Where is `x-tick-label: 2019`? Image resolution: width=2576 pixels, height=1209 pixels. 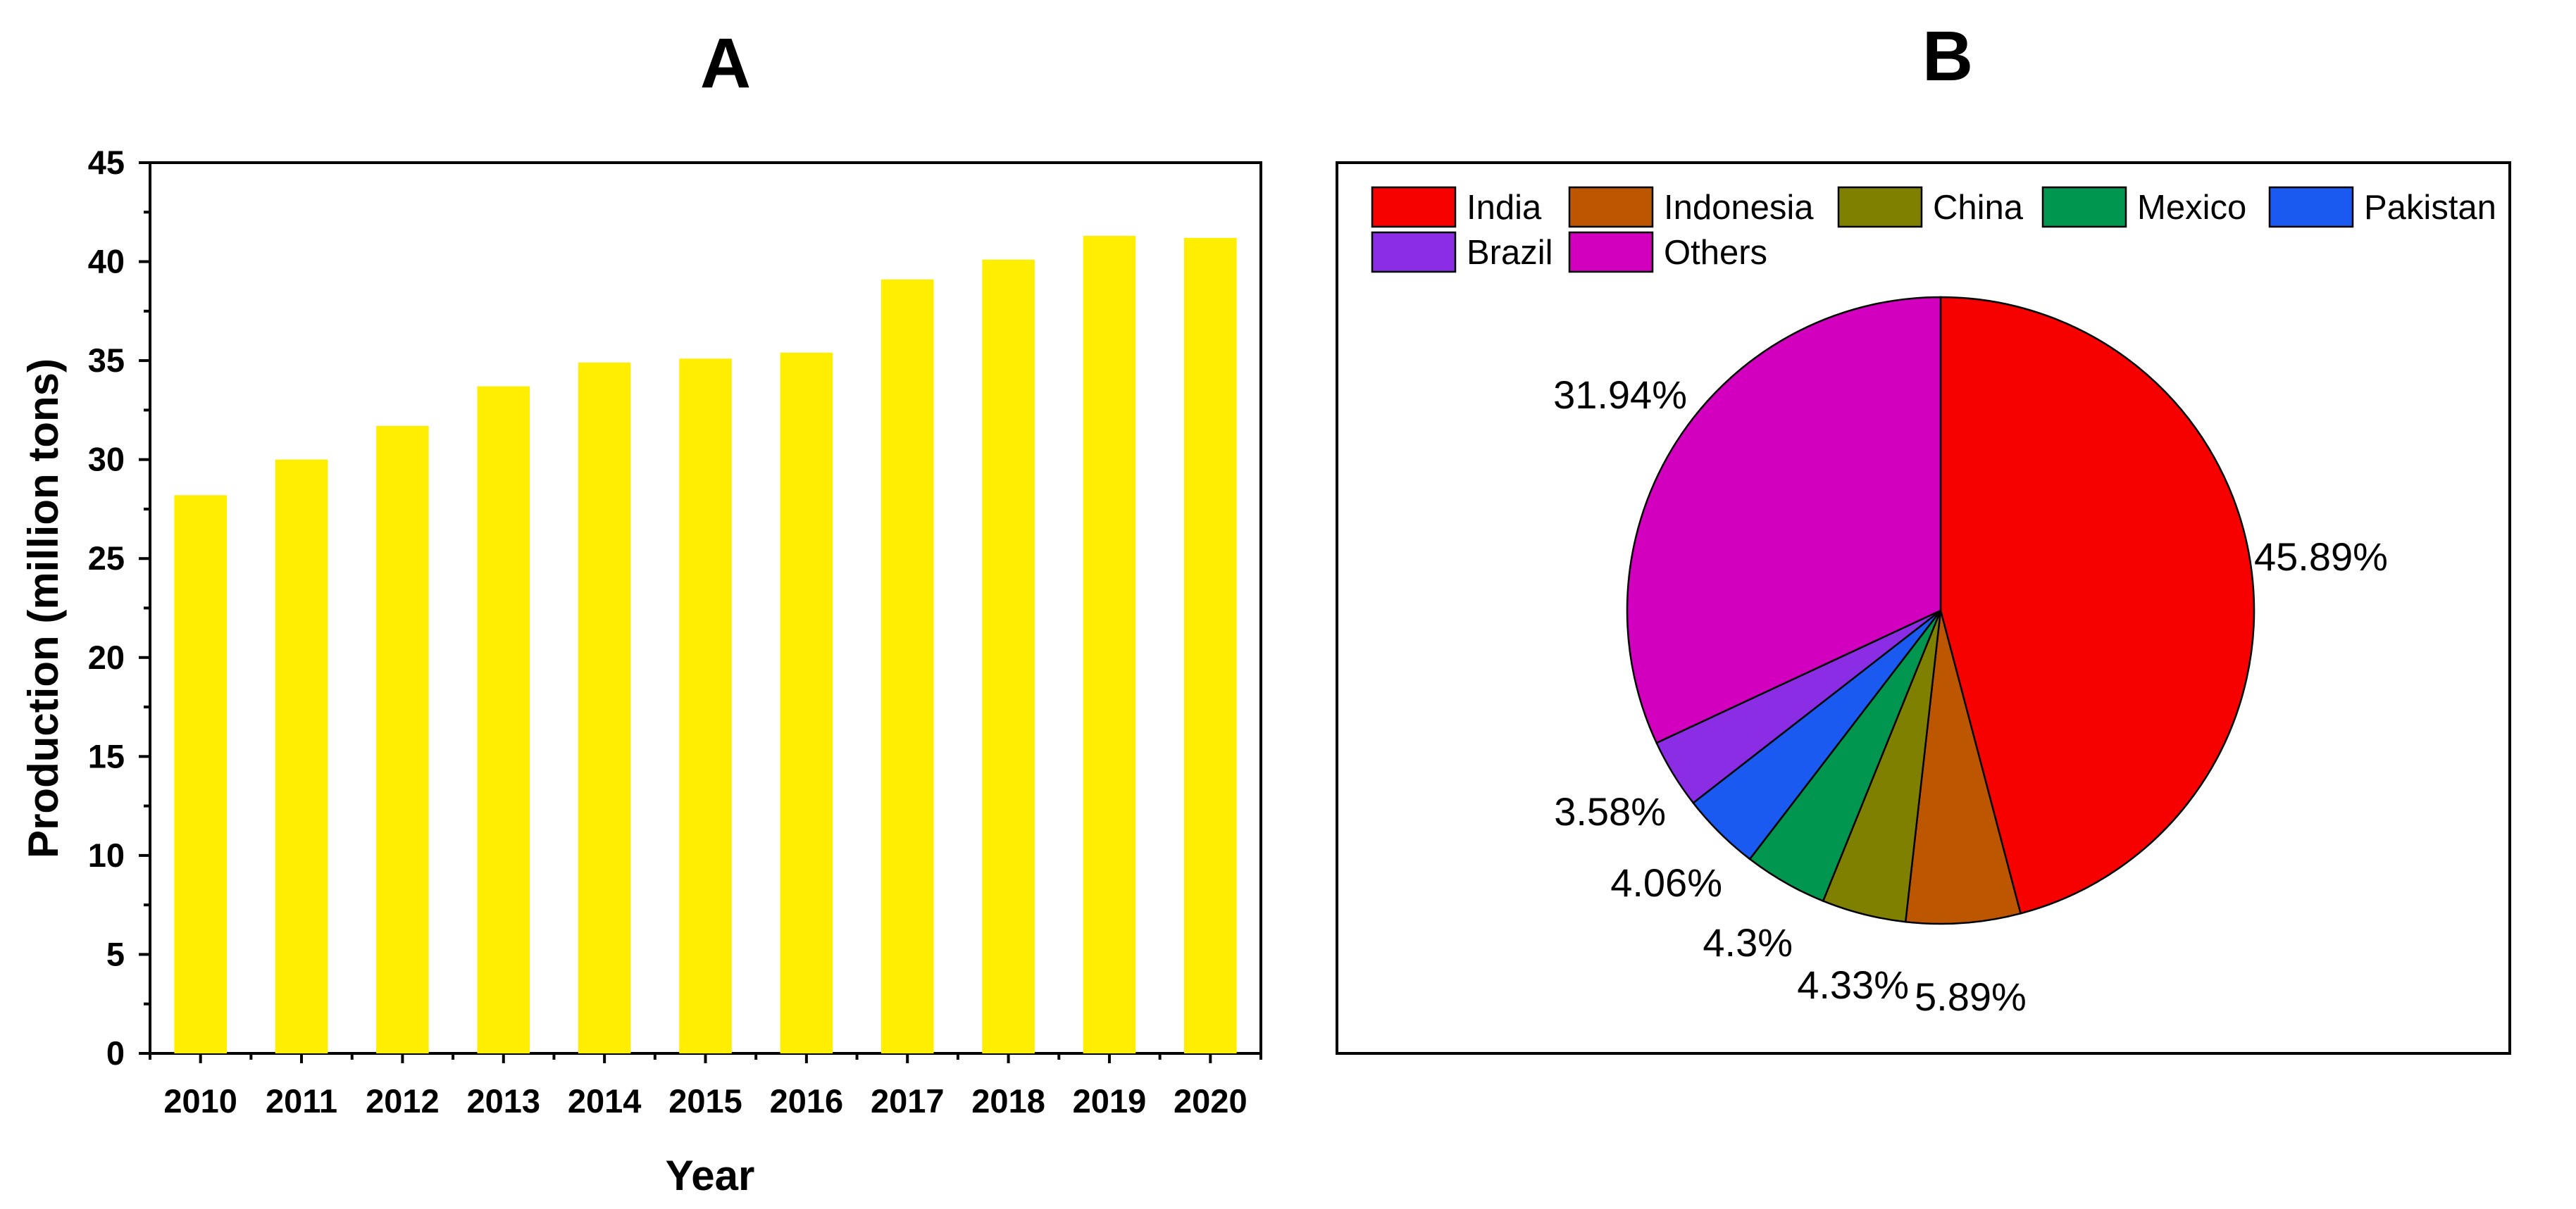
x-tick-label: 2019 is located at coordinates (1110, 1101).